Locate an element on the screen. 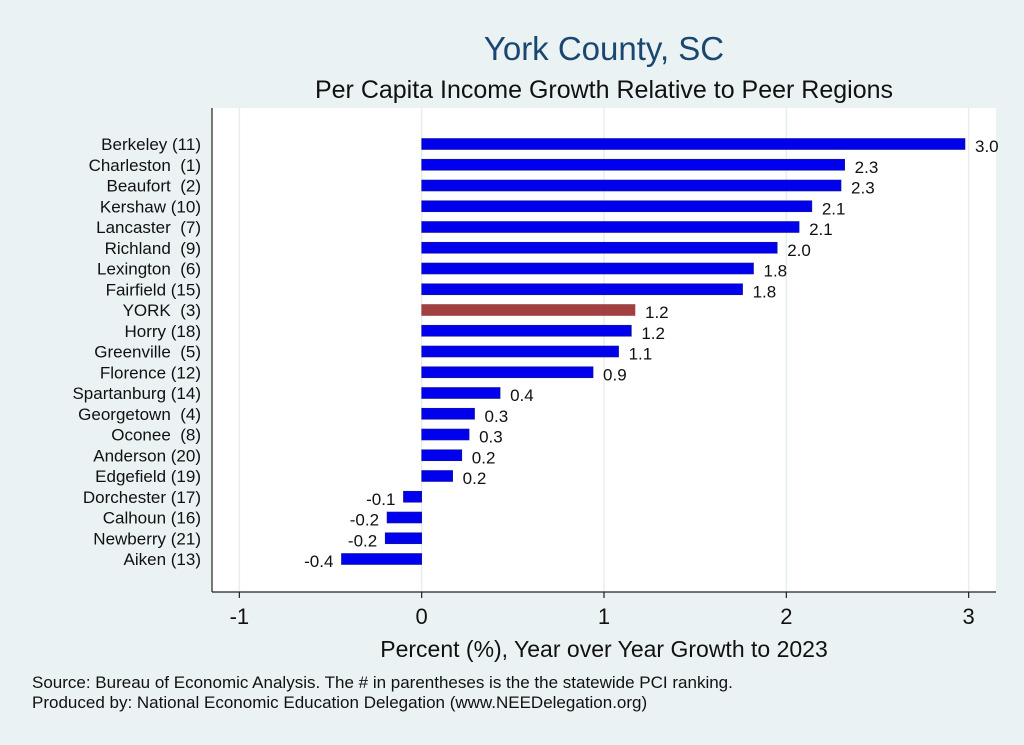  value-label-3: 2.1 is located at coordinates (834, 208).